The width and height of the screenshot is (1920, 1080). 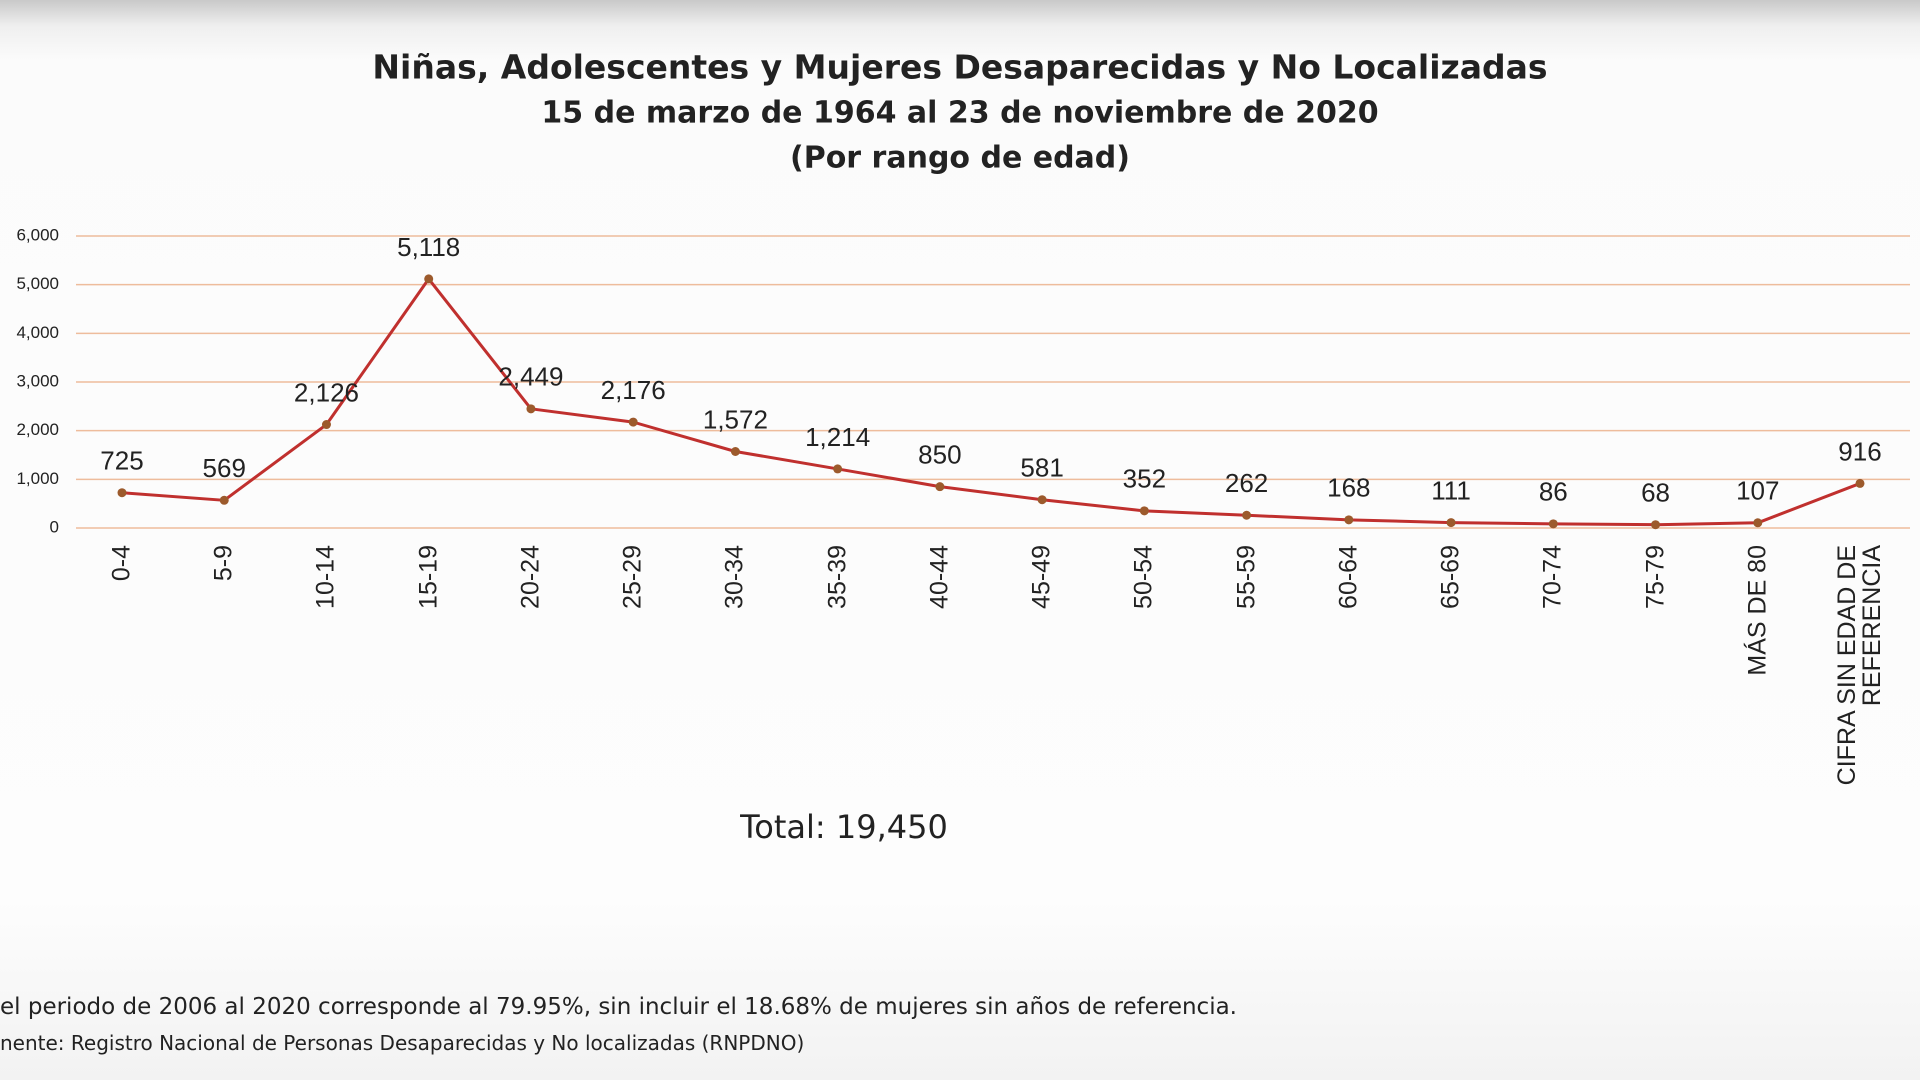 I want to click on value-label: 107, so click(x=1757, y=491).